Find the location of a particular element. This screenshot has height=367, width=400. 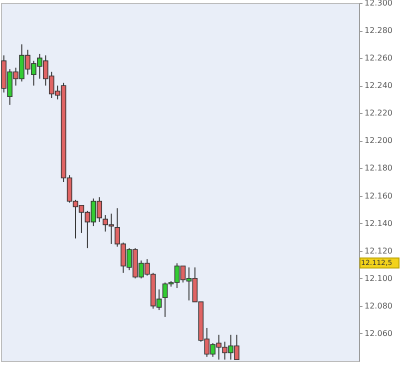

y-tick-label: 12.220 is located at coordinates (378, 113).